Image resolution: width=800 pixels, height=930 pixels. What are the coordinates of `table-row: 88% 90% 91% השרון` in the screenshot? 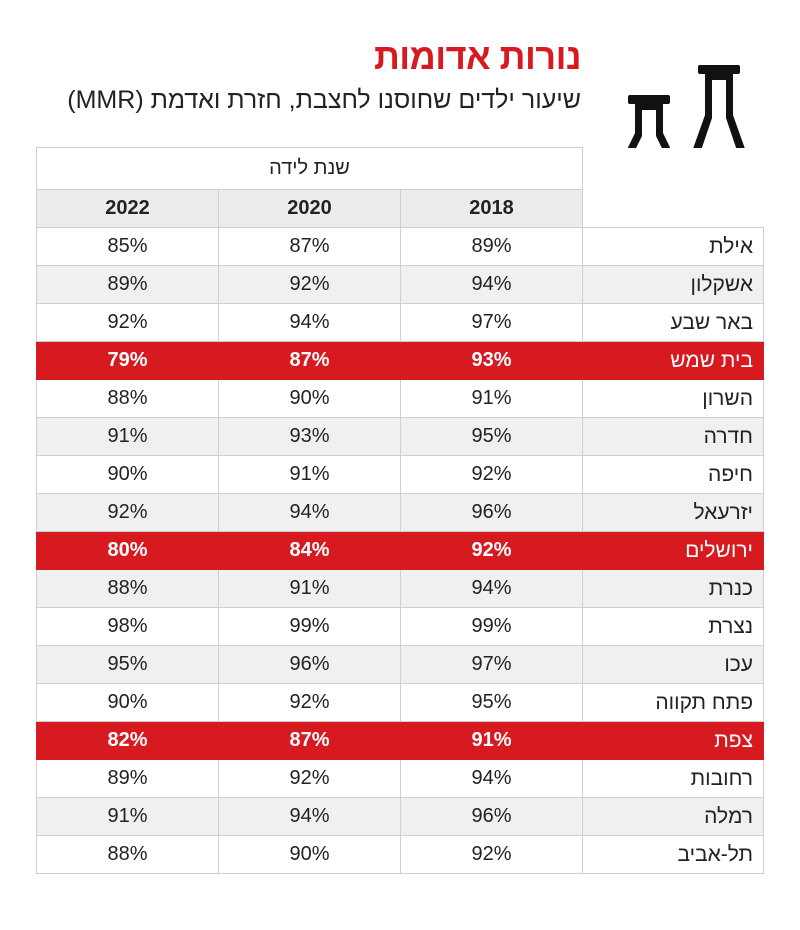 It's located at (400, 398).